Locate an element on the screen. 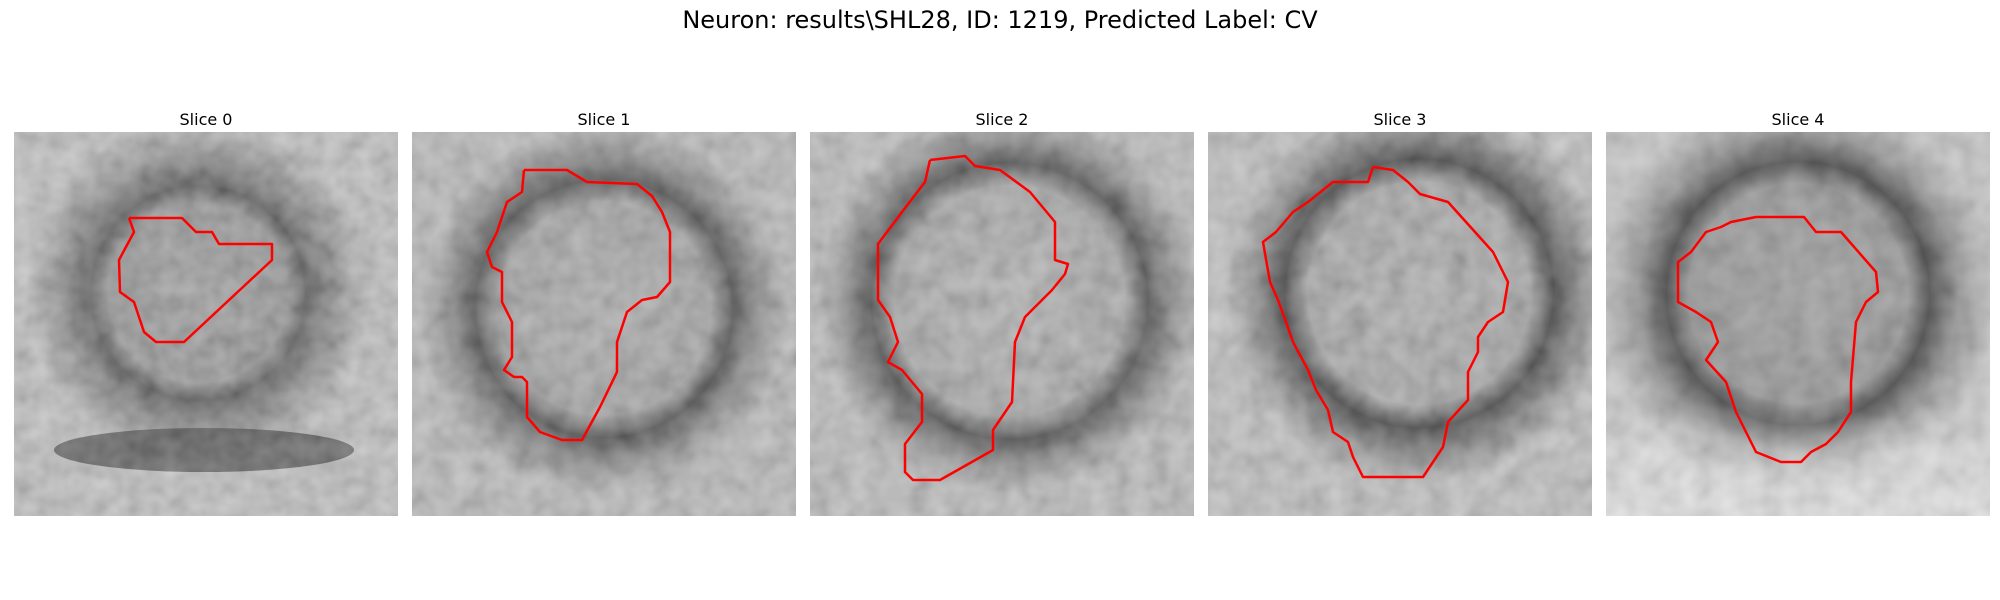 This screenshot has width=2000, height=600. slice-panel-2: Slice 2 is located at coordinates (1002, 312).